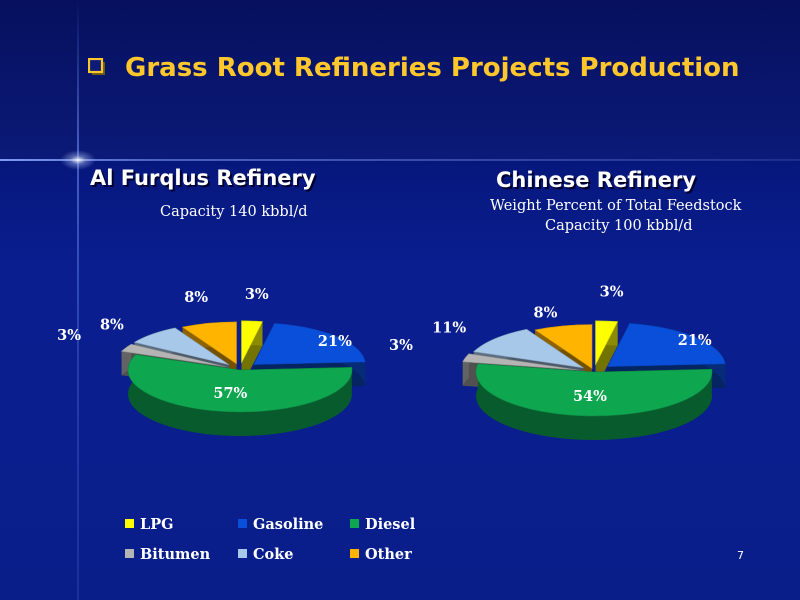  What do you see at coordinates (230, 393) in the screenshot?
I see `data-label-diesel: 57%` at bounding box center [230, 393].